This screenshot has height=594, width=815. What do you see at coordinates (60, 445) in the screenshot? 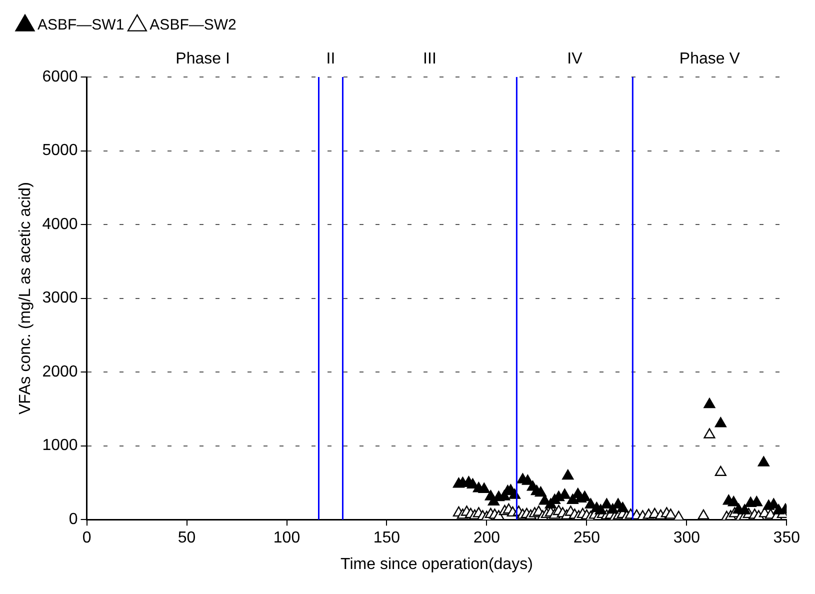
I see `y-tick-label: 1000` at bounding box center [60, 445].